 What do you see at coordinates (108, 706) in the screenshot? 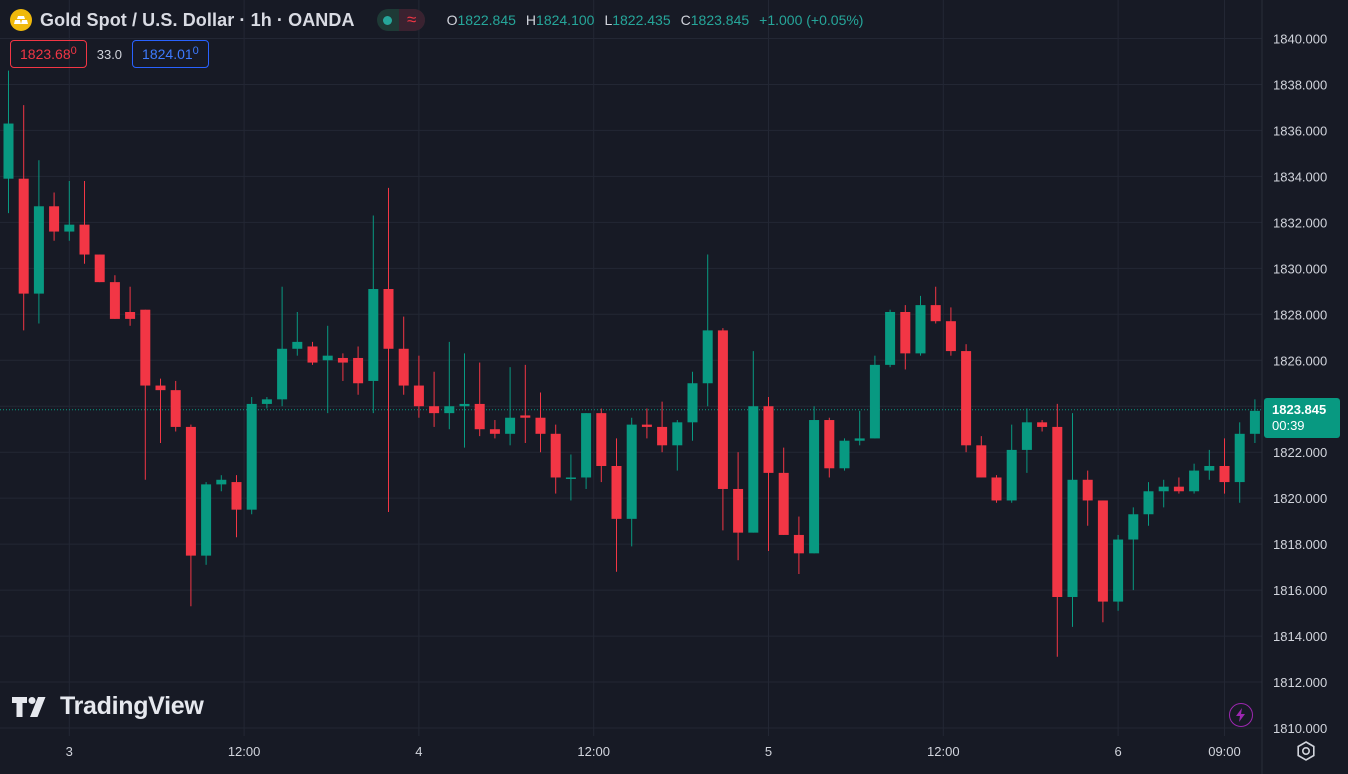
I see `tradingview-watermark: TradingView` at bounding box center [108, 706].